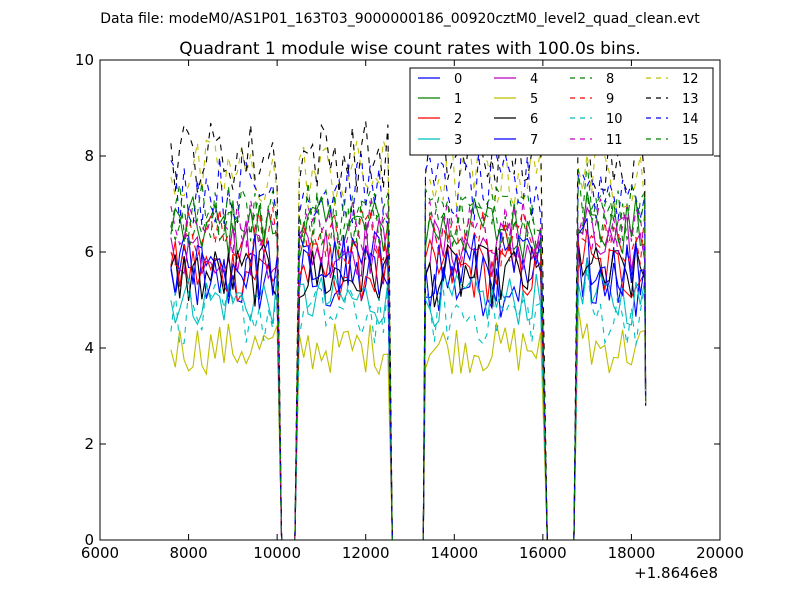  Describe the element at coordinates (690, 140) in the screenshot. I see `legend-label-15: 15` at that location.